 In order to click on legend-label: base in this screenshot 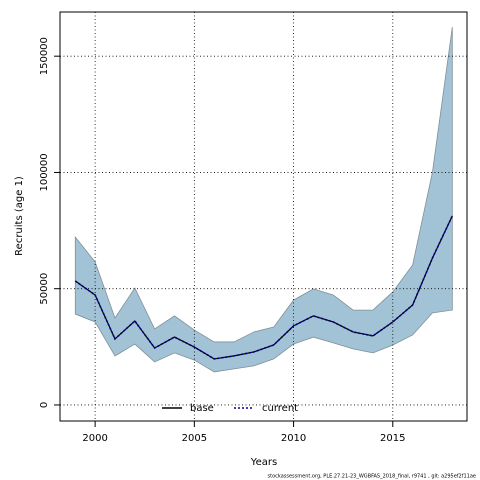, I will do `click(202, 408)`.